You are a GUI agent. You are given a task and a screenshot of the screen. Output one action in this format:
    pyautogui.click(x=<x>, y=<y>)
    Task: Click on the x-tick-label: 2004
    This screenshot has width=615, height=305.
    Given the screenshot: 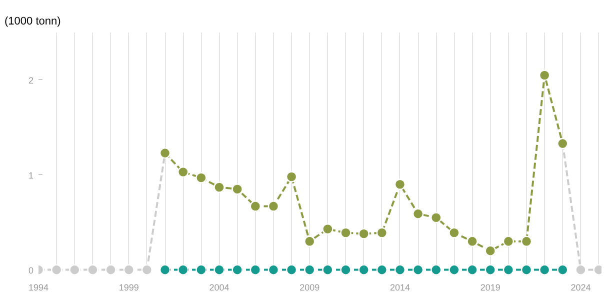 What is the action you would take?
    pyautogui.click(x=219, y=287)
    